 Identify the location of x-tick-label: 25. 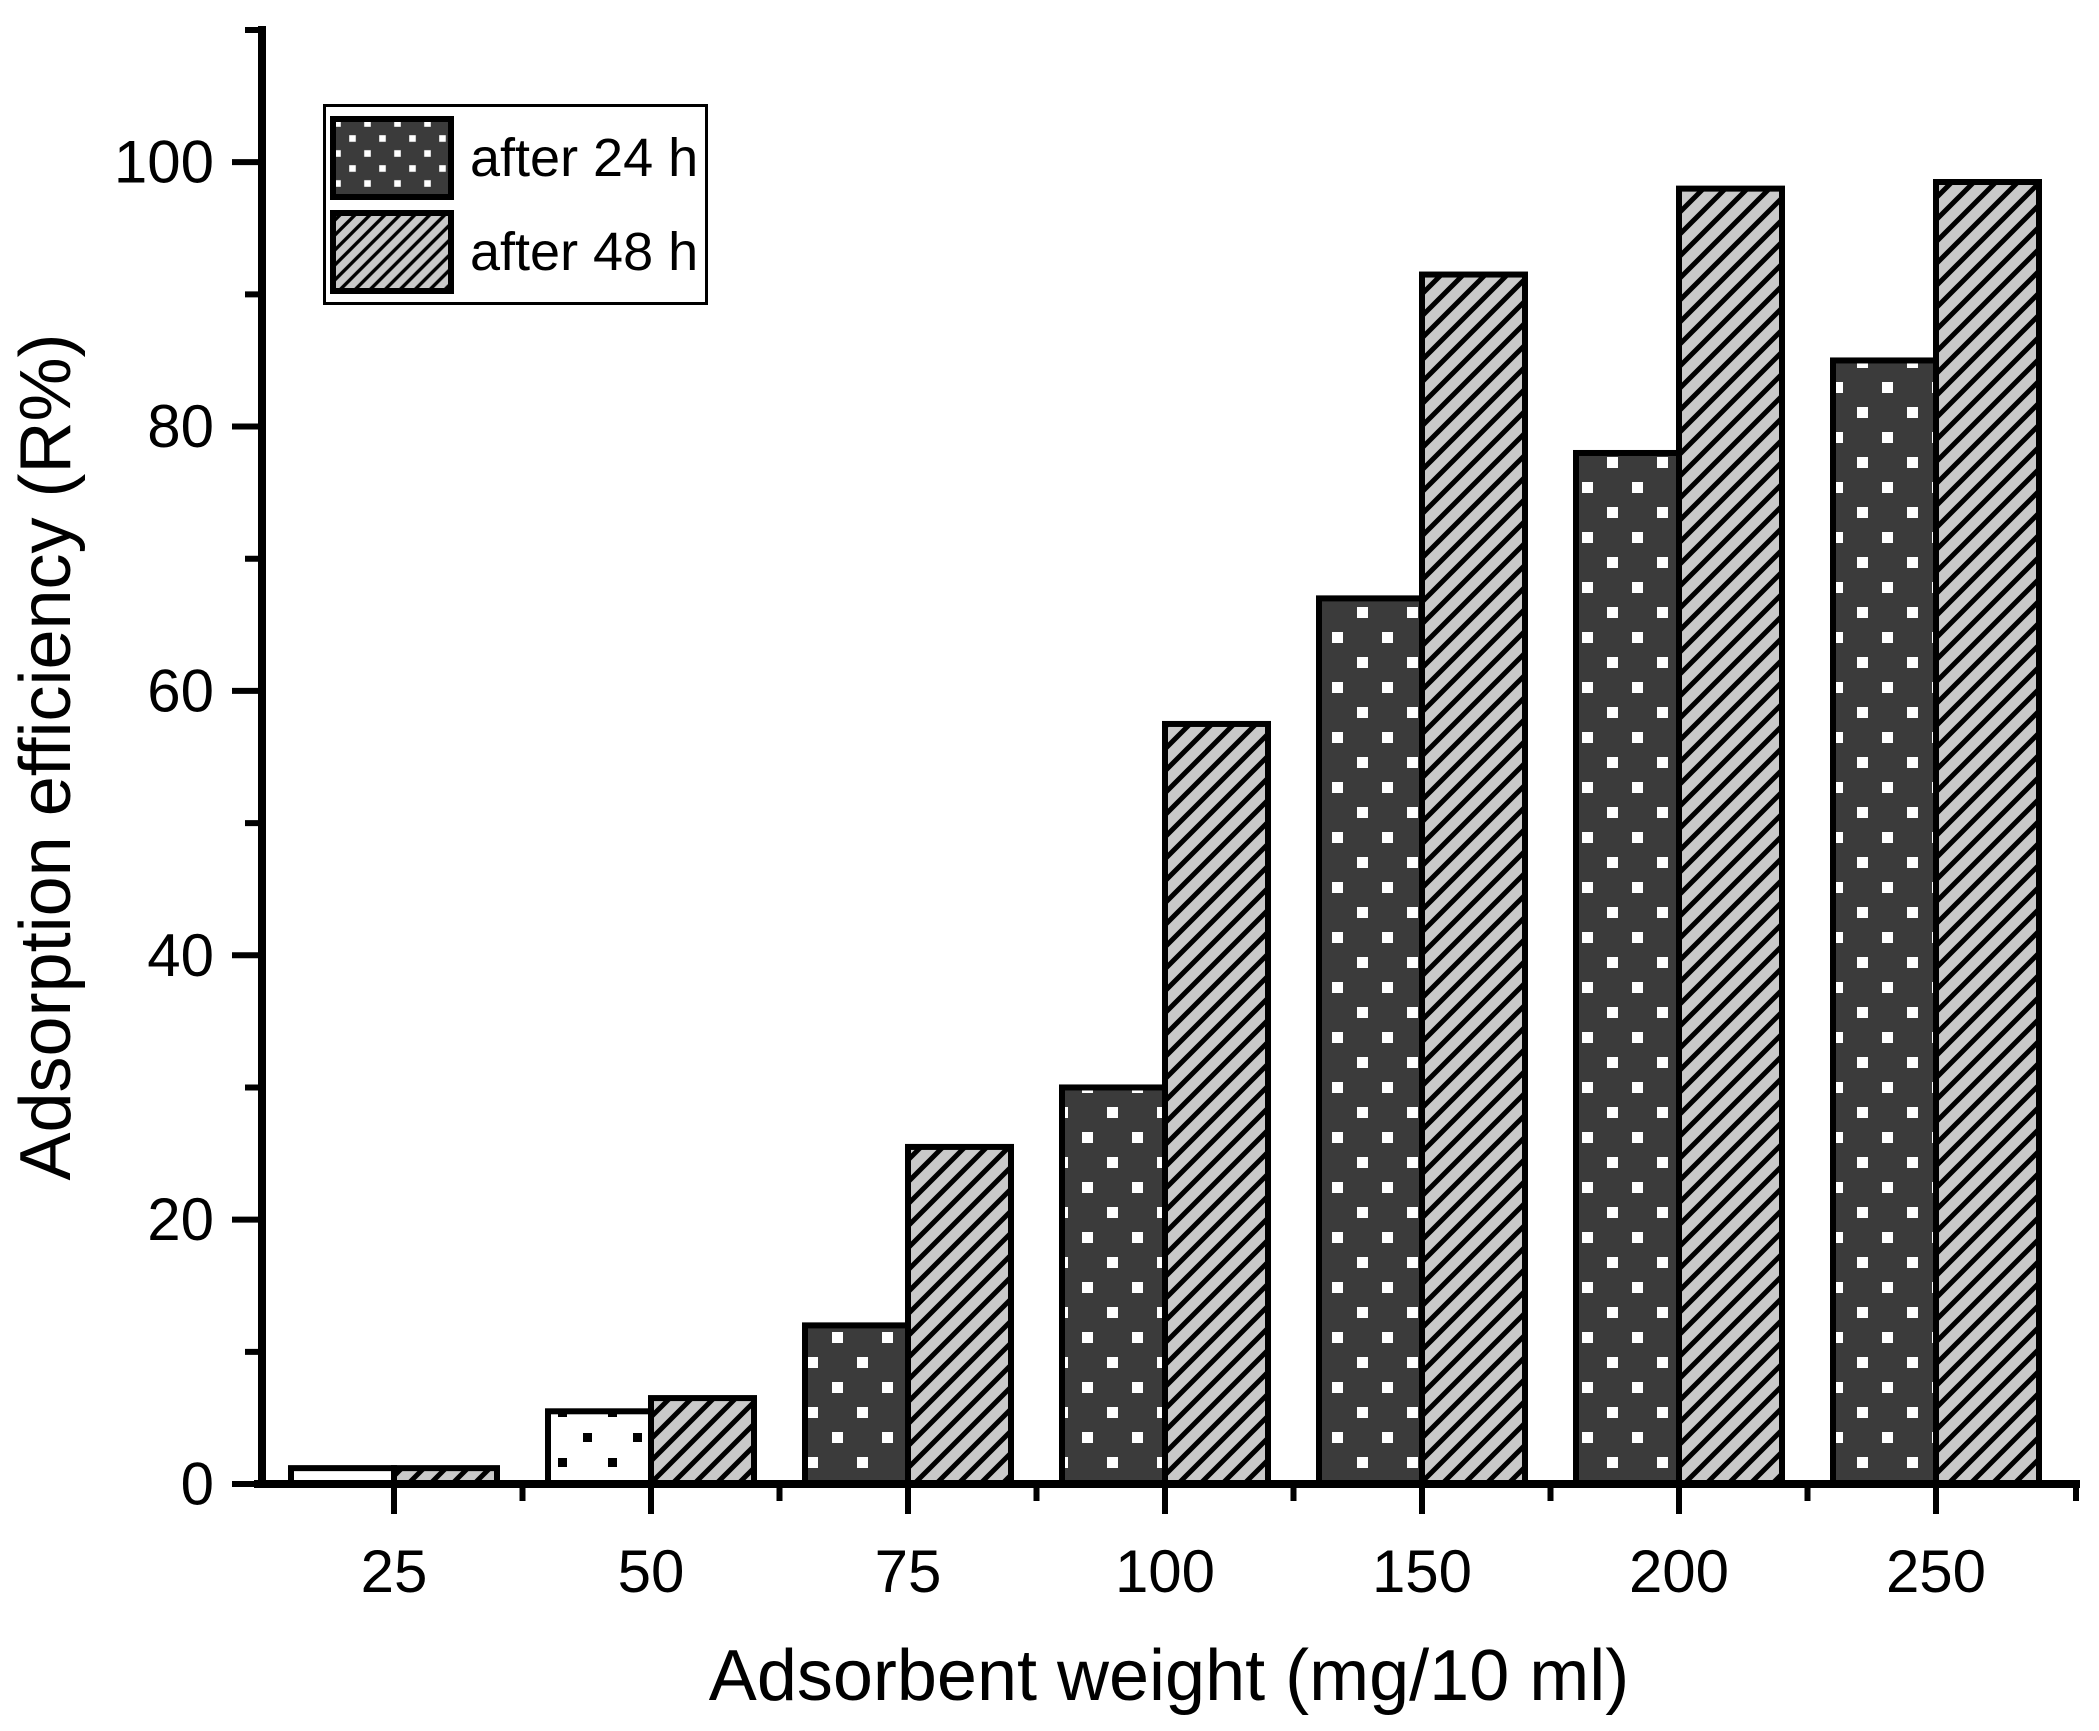
(394, 1571).